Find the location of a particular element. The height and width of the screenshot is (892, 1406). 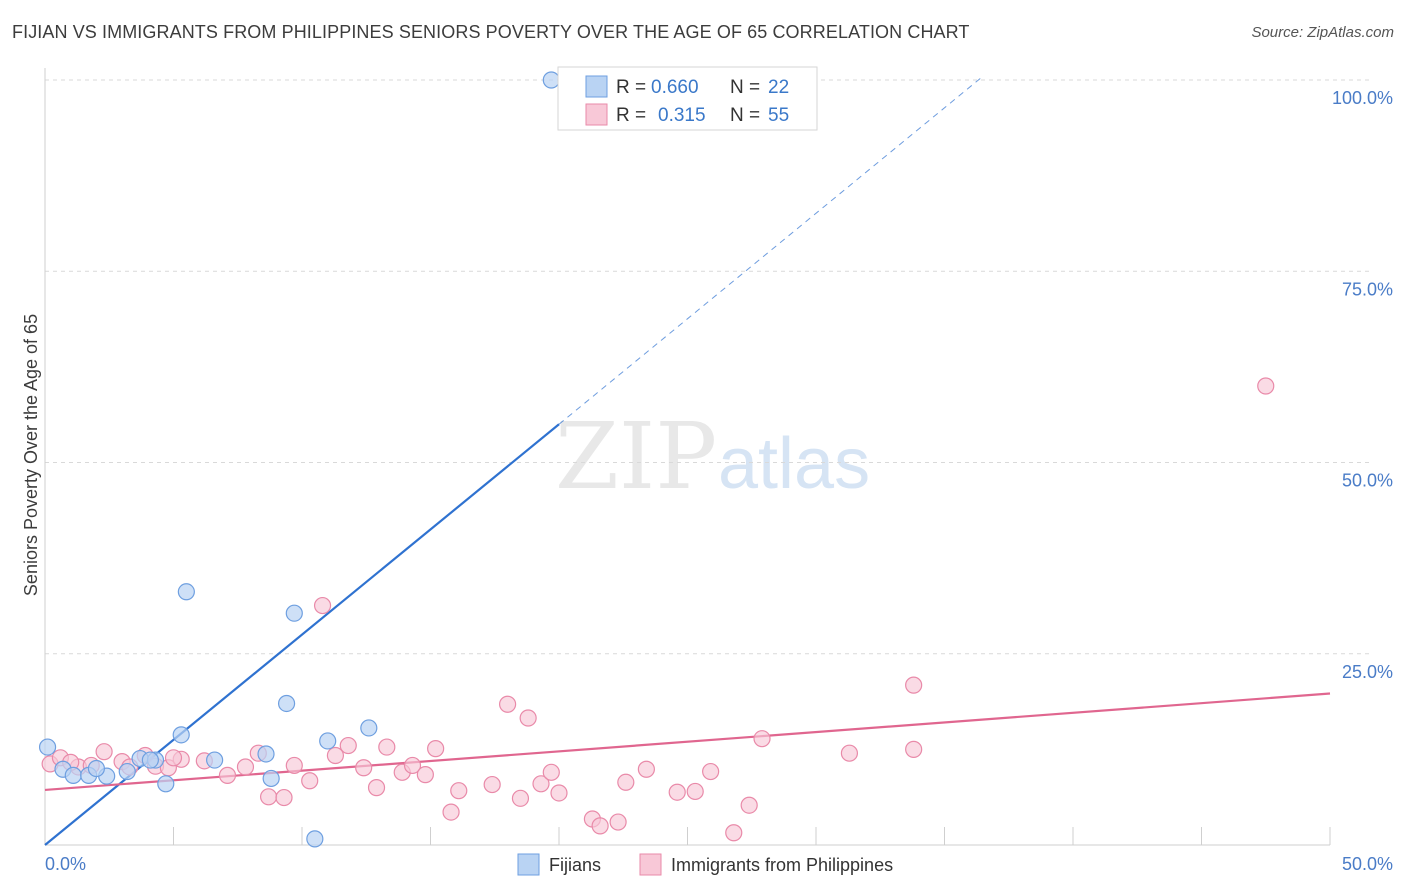

y-tick-label-2: 75.0% is located at coordinates (1367, 289).